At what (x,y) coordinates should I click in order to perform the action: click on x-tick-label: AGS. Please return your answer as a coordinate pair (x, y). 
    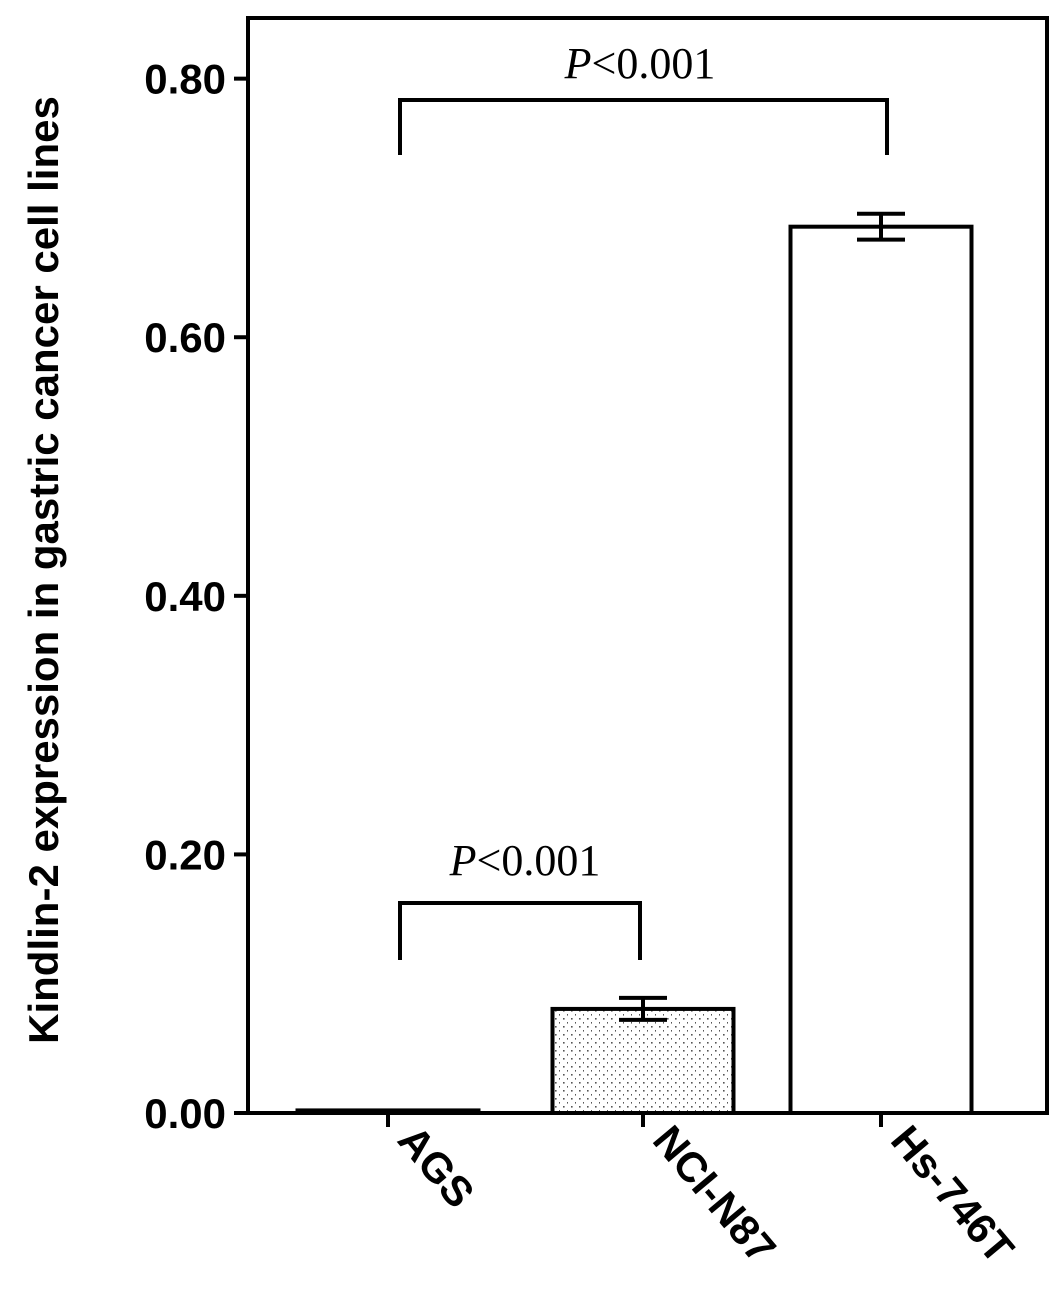
    Looking at the image, I should click on (436, 1167).